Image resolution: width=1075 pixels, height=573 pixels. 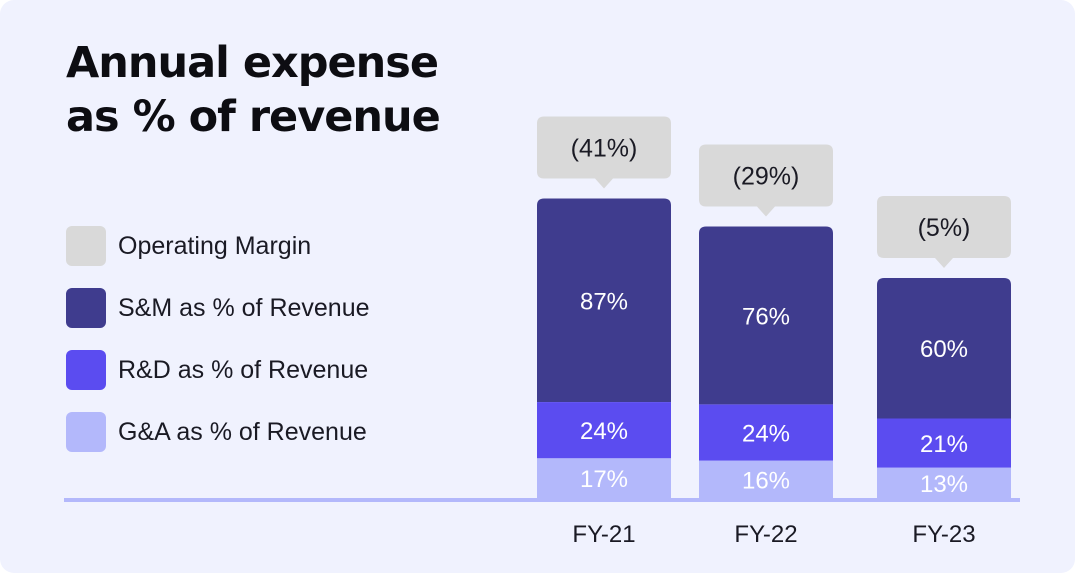 I want to click on bar-segment-fy-23-rd, so click(x=944, y=443).